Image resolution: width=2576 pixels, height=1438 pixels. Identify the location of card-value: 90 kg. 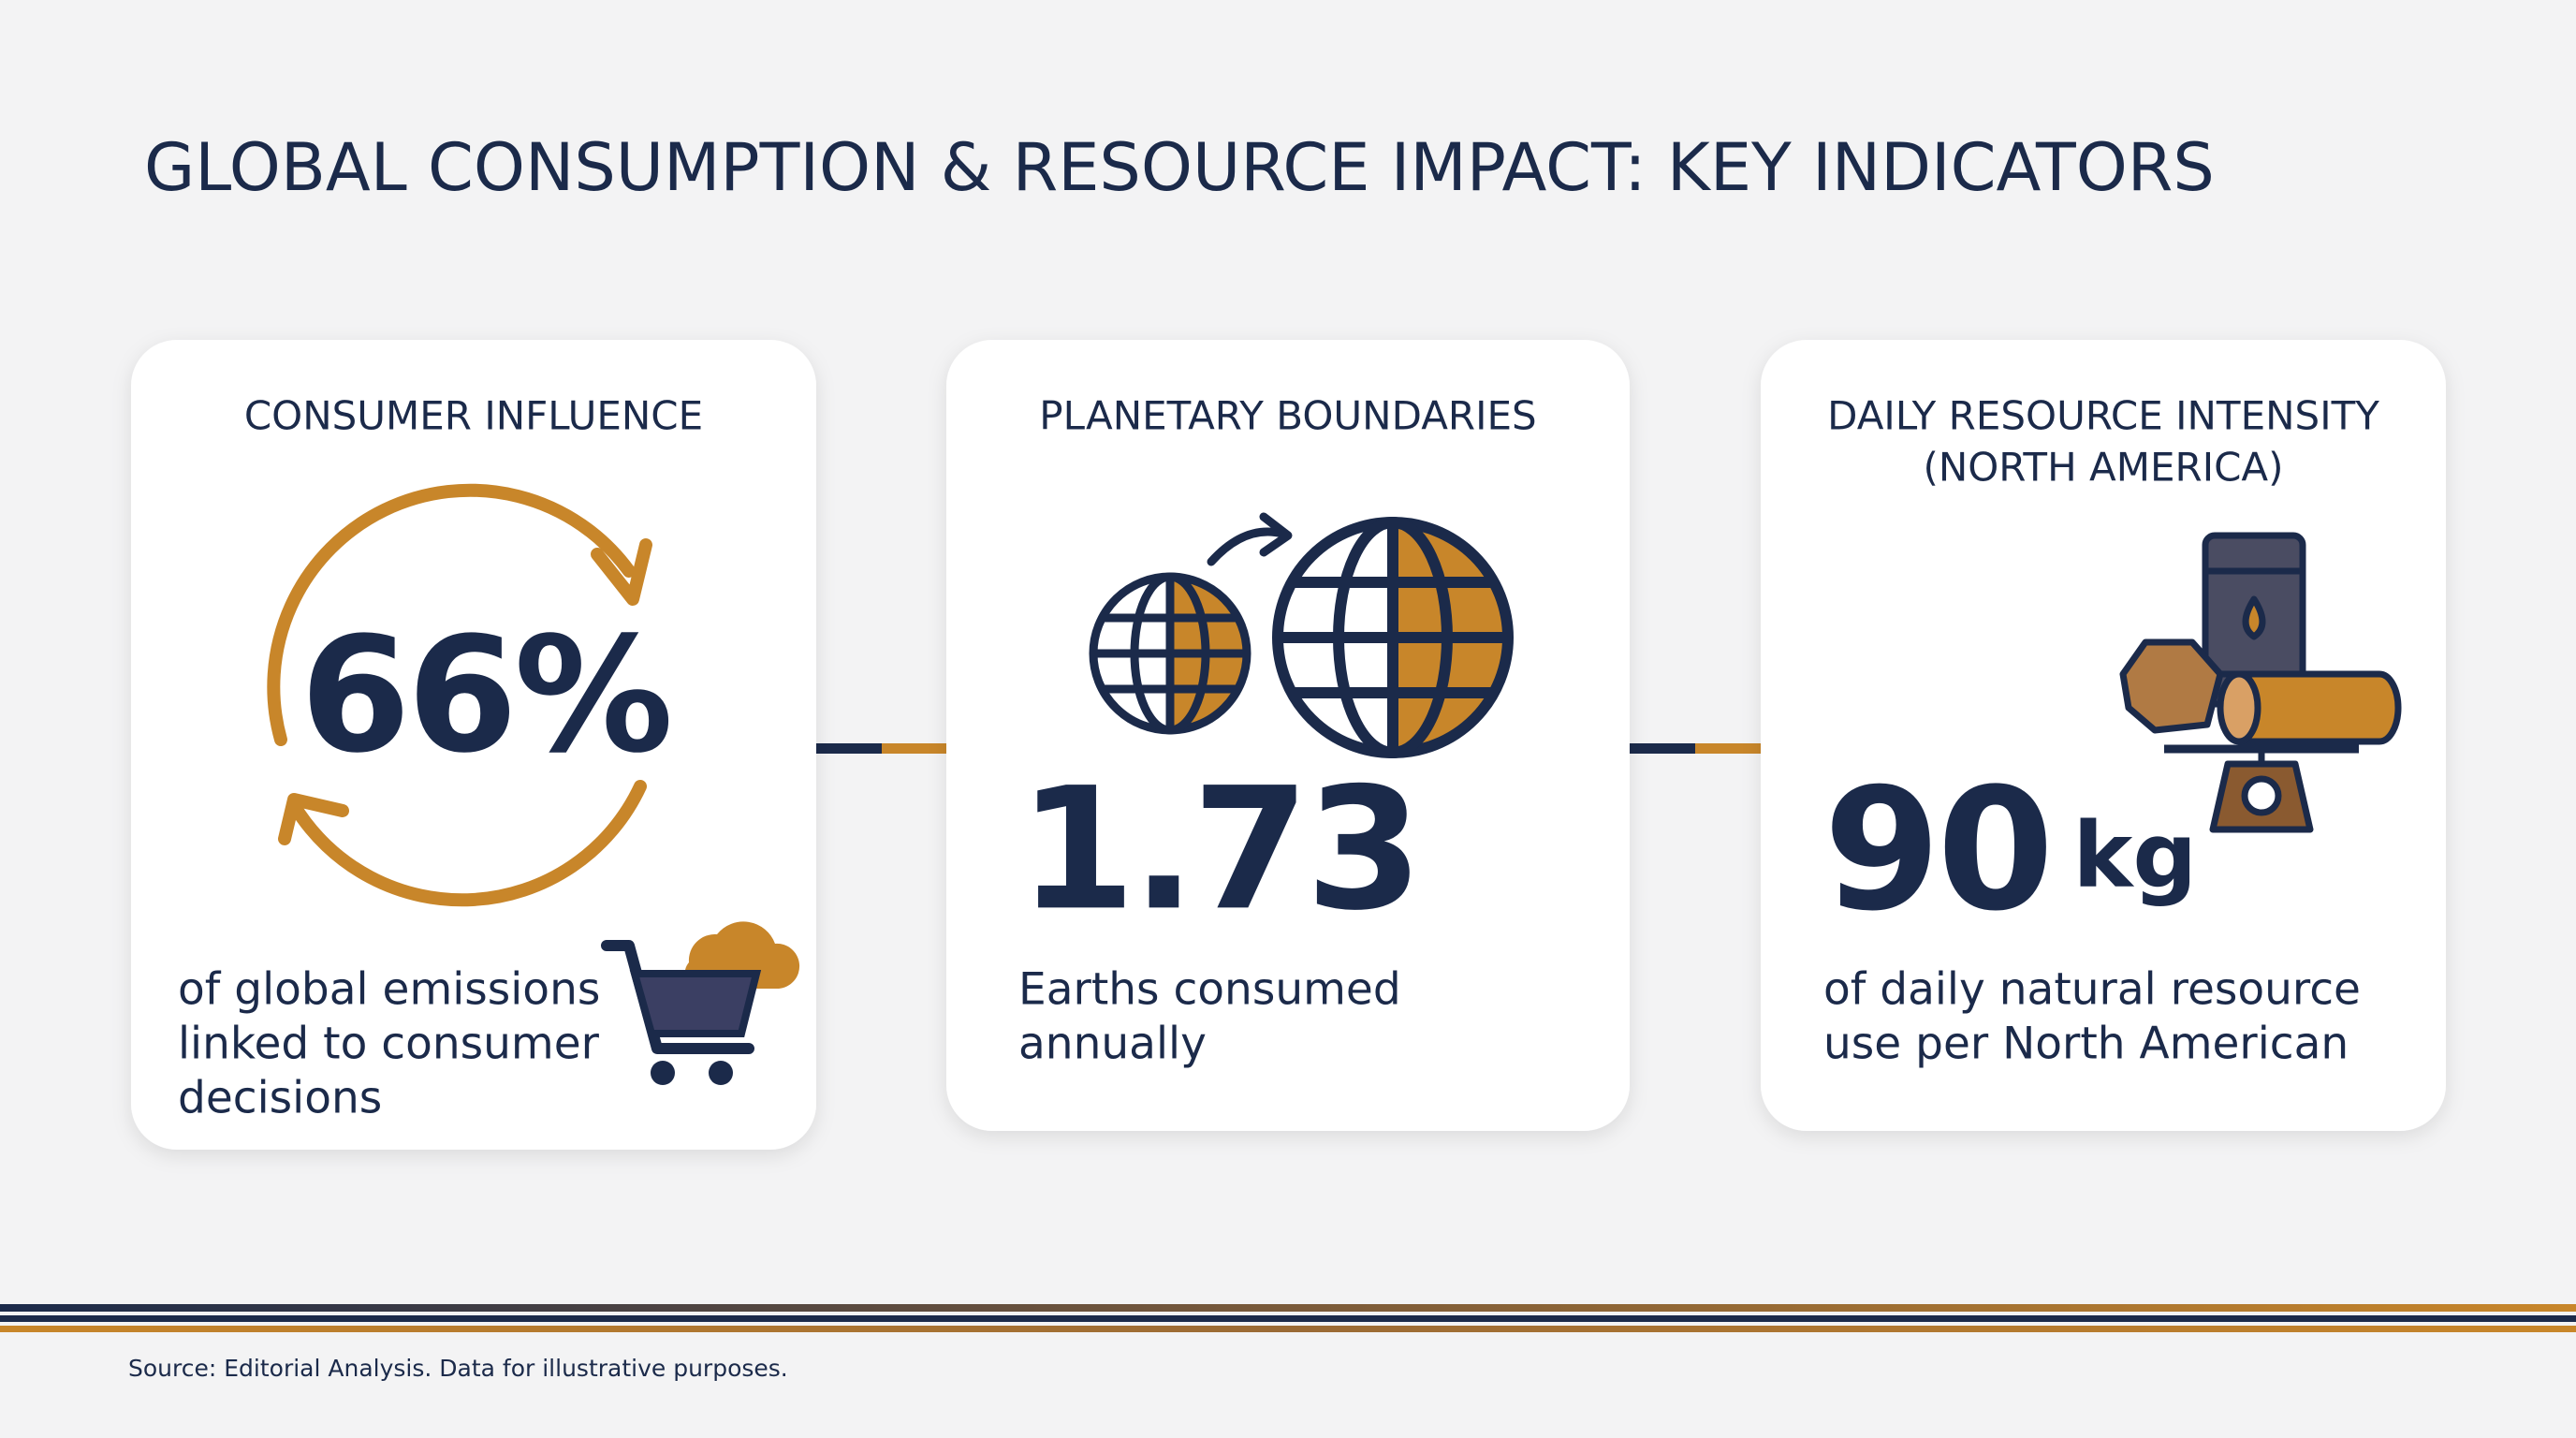
(2010, 850).